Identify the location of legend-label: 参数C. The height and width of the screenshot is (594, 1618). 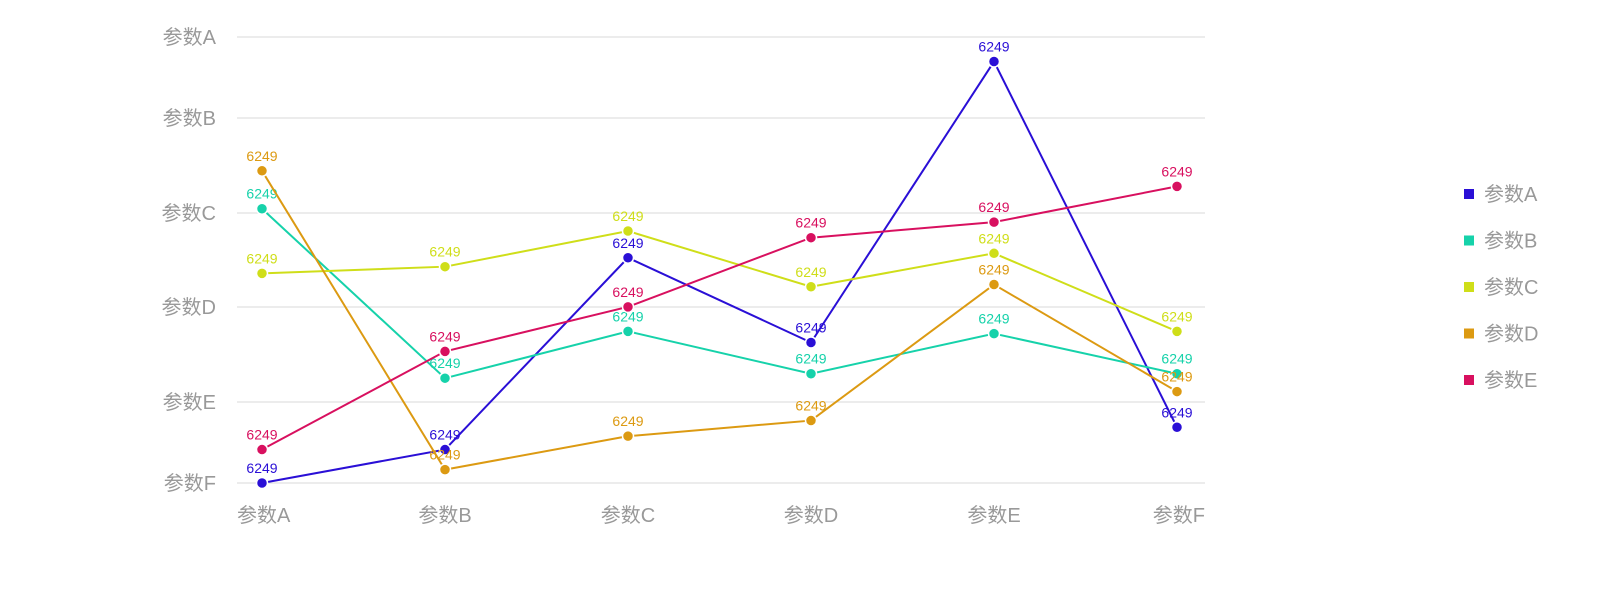
(1511, 287).